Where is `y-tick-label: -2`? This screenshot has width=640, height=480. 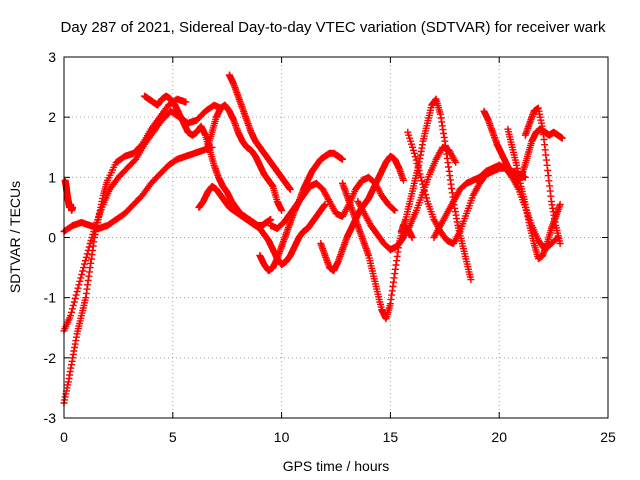
y-tick-label: -2 is located at coordinates (50, 358).